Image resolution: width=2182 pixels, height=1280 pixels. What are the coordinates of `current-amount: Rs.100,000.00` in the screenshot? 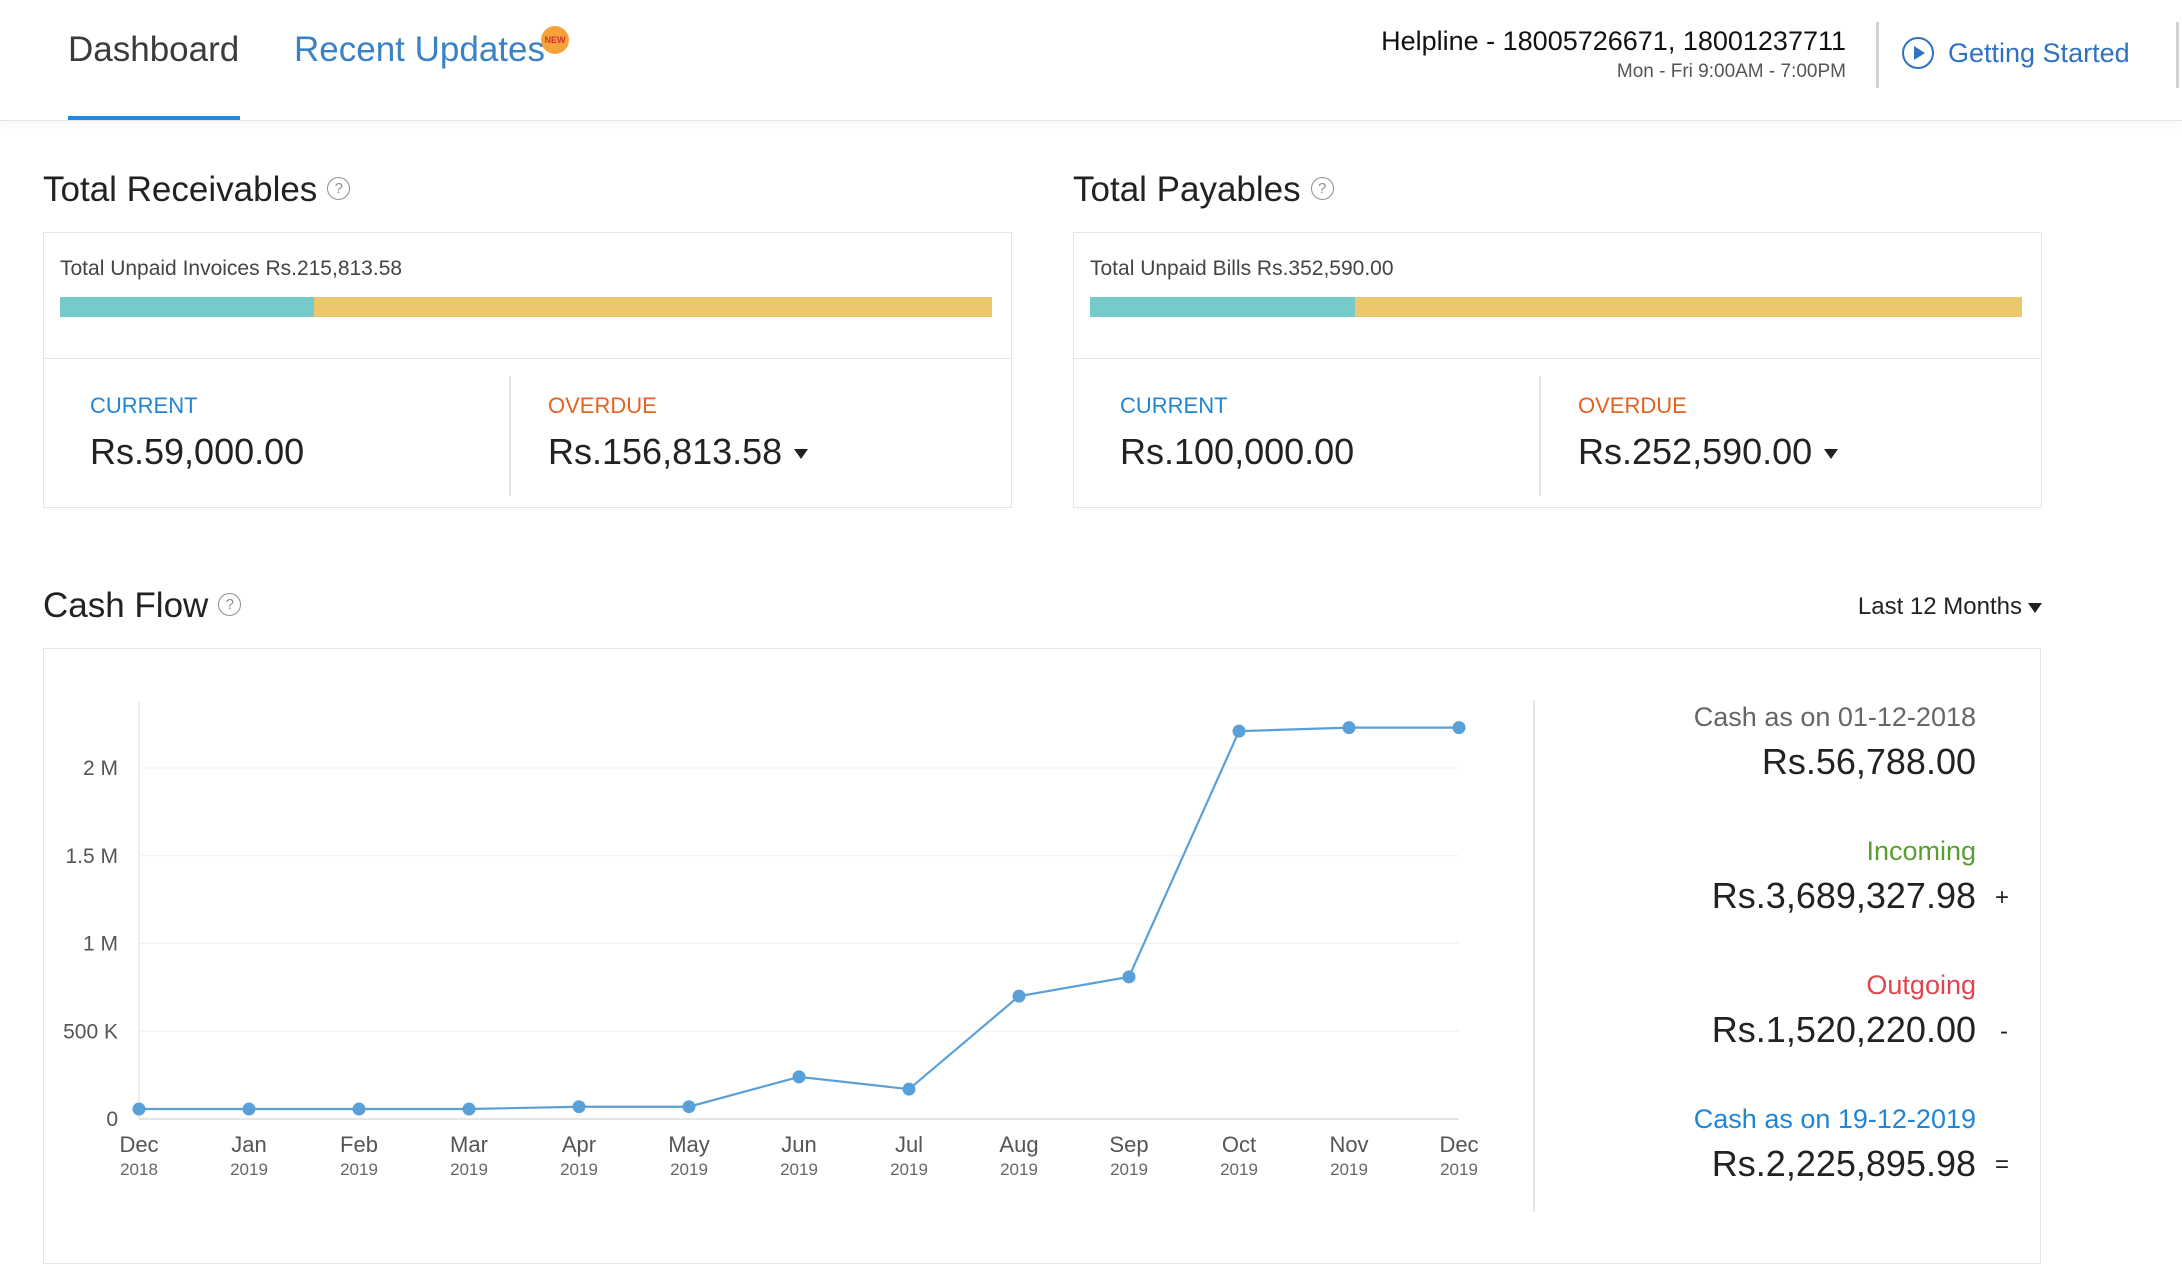 It's located at (1237, 451).